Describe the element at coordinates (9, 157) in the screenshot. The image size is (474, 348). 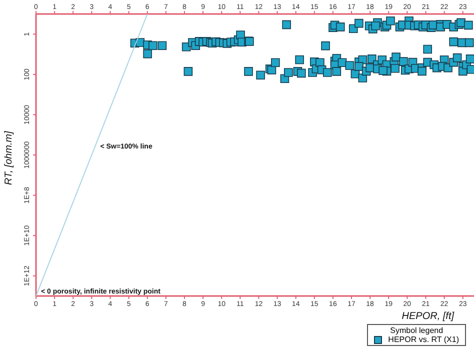
I see `y-axis-title: RT, [ohm.m]` at that location.